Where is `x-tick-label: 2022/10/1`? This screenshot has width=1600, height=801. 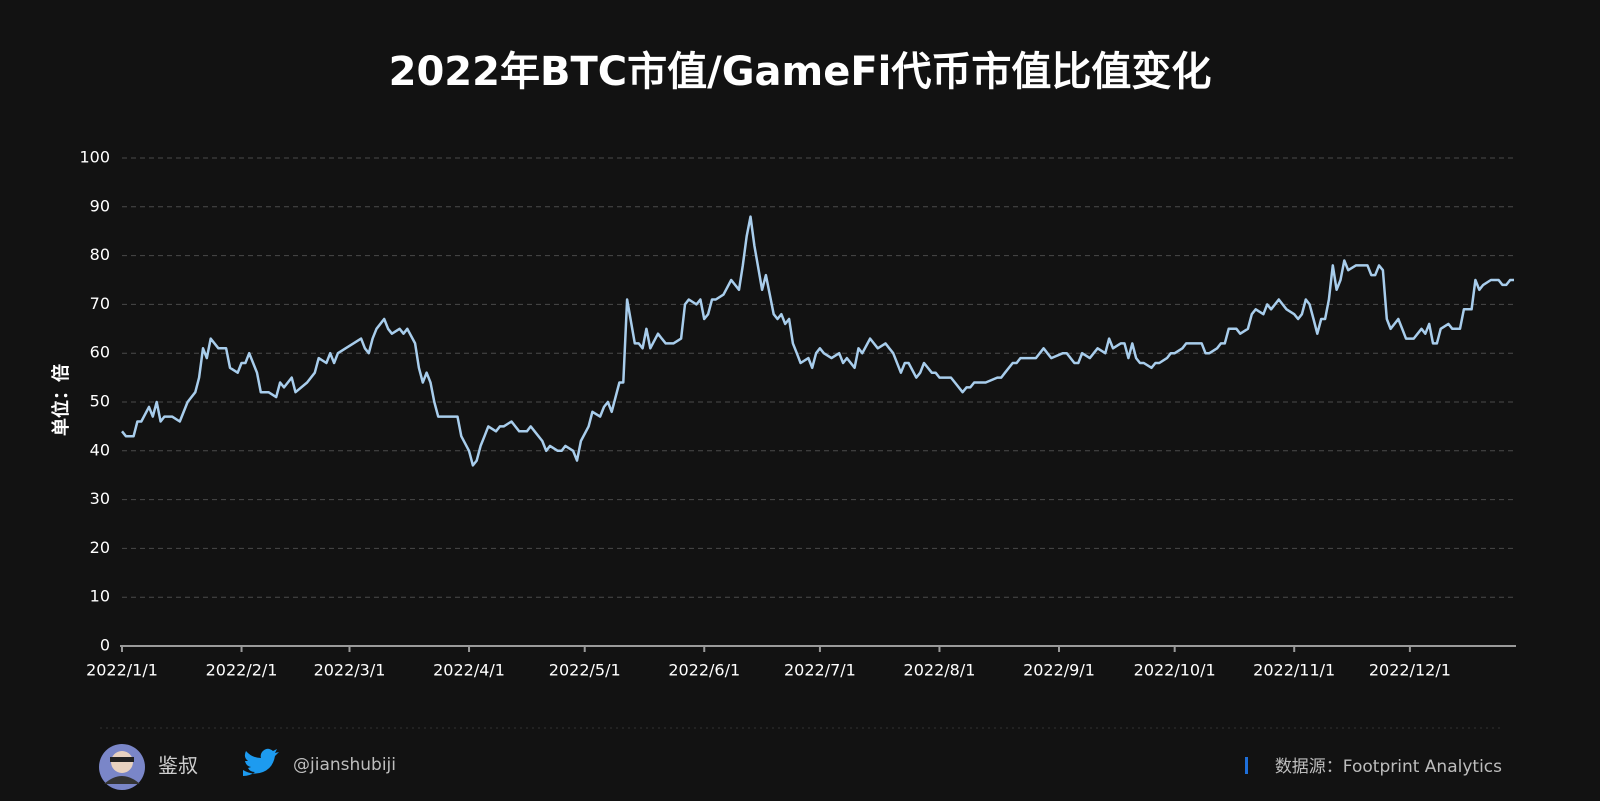 x-tick-label: 2022/10/1 is located at coordinates (1175, 670).